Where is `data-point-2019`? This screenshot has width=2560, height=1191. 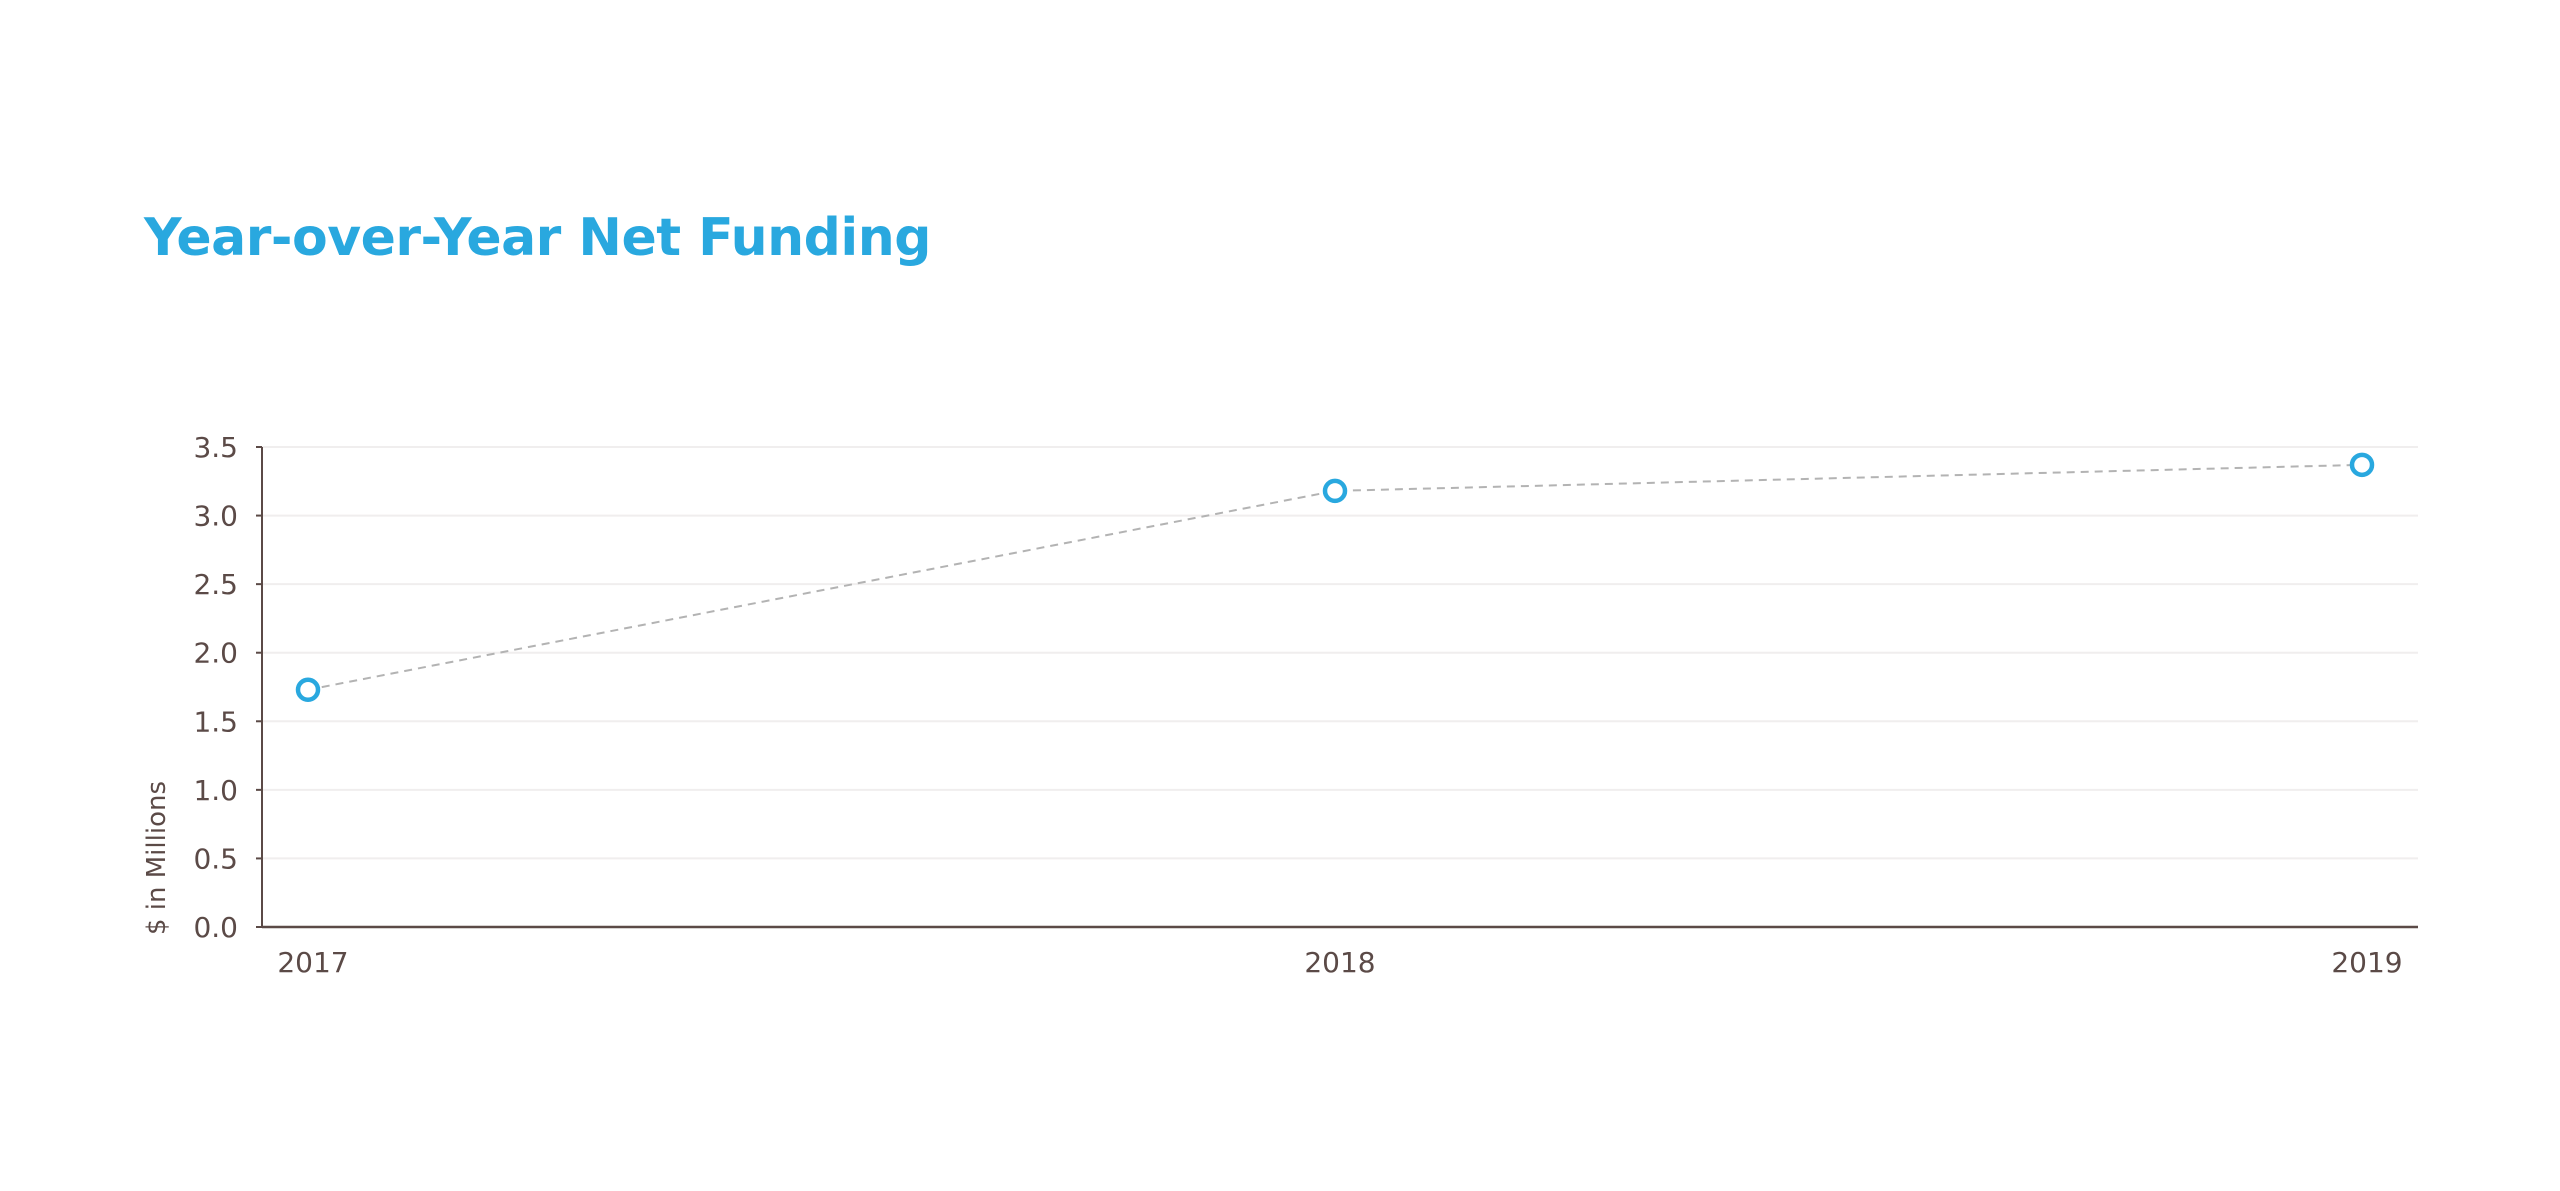 data-point-2019 is located at coordinates (2362, 465).